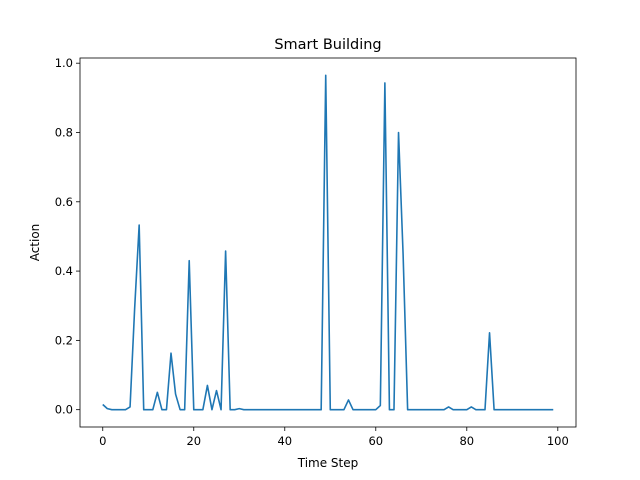 The image size is (640, 480). Describe the element at coordinates (64, 410) in the screenshot. I see `y-tick-label: 0.0` at that location.